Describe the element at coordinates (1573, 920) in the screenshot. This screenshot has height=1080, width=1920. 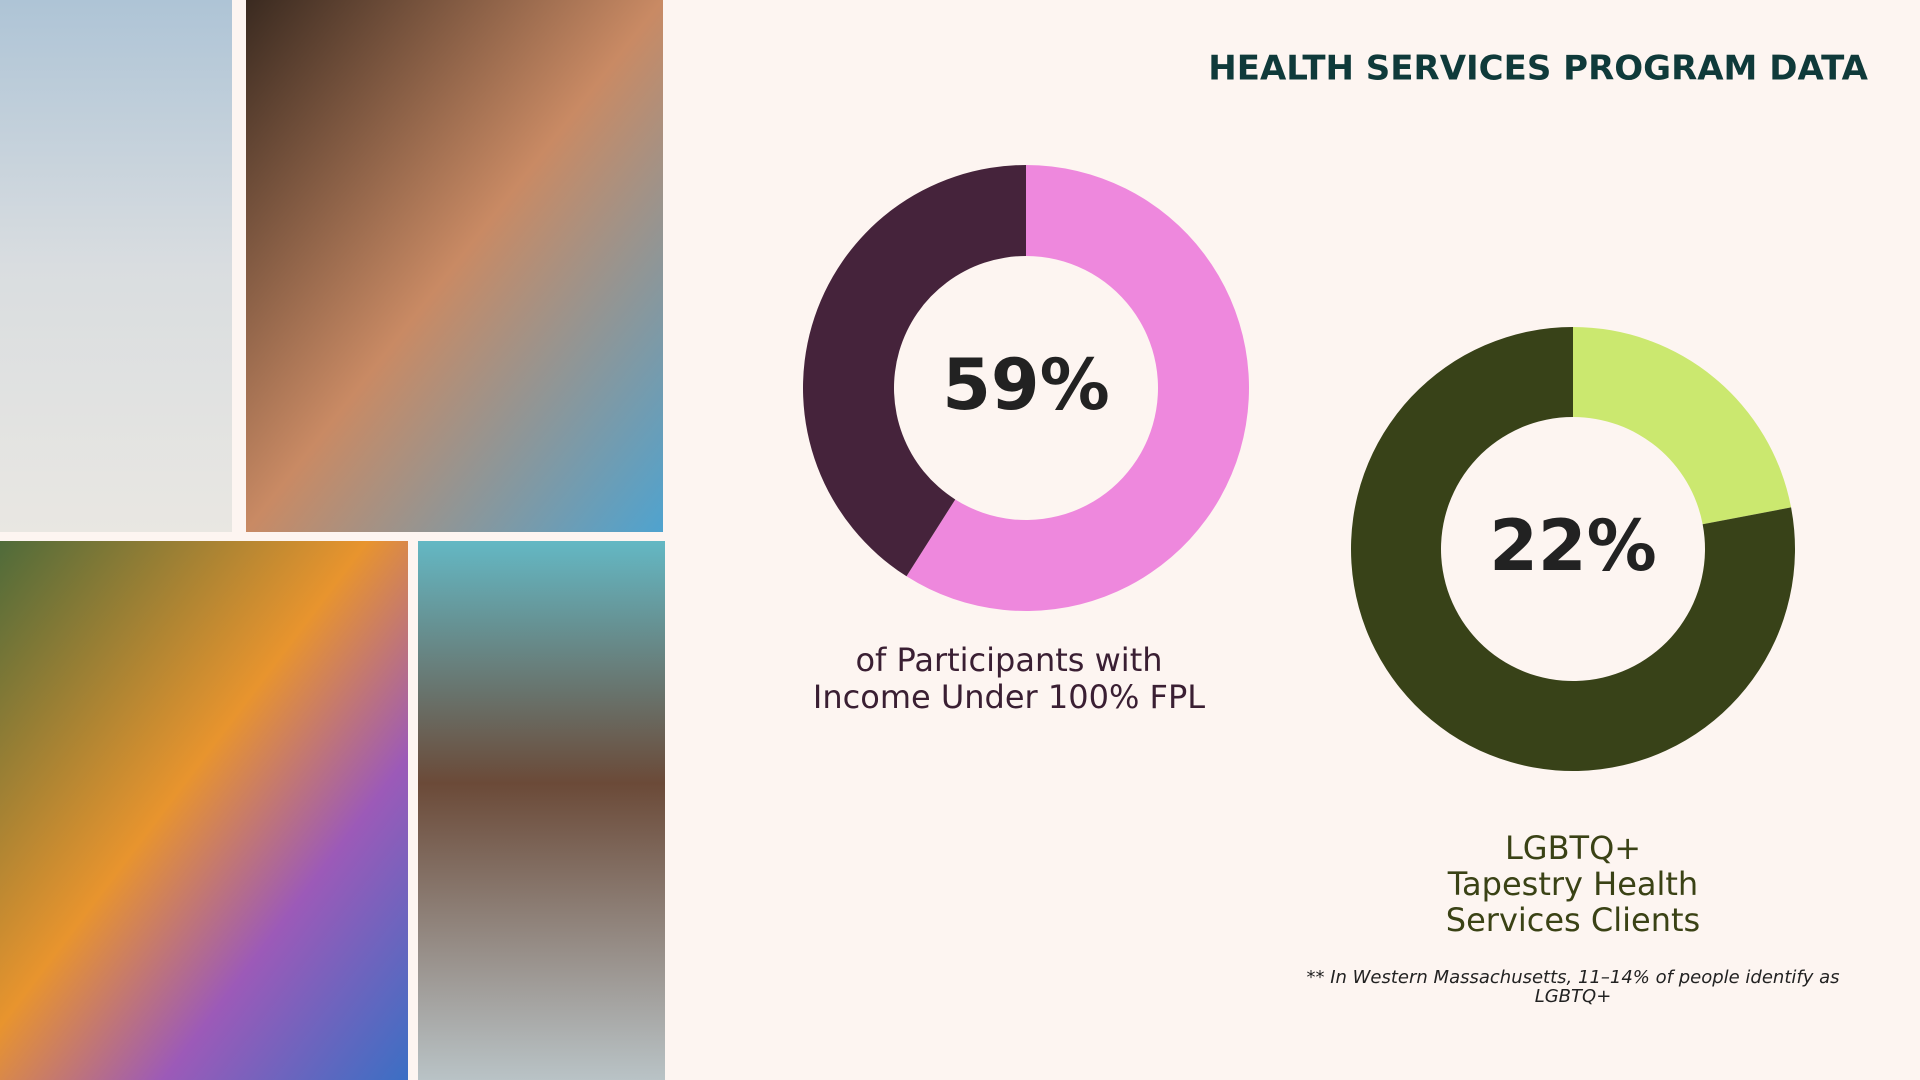
I see `caption: Services Clients` at that location.